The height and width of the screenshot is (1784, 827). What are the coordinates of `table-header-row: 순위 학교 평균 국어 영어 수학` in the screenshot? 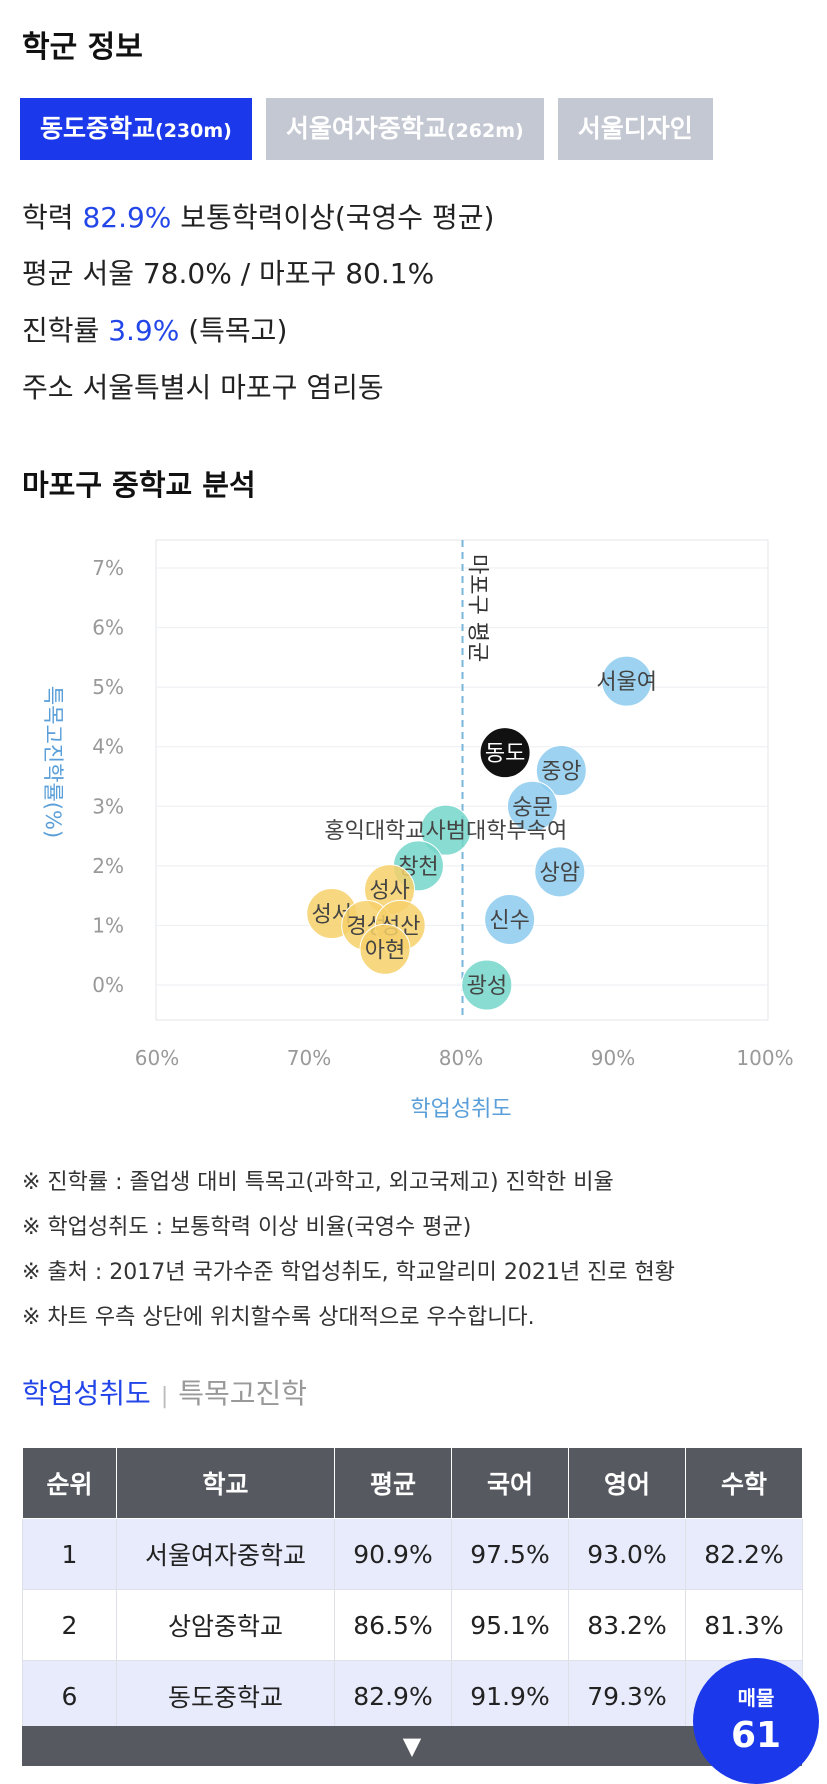 It's located at (412, 1483).